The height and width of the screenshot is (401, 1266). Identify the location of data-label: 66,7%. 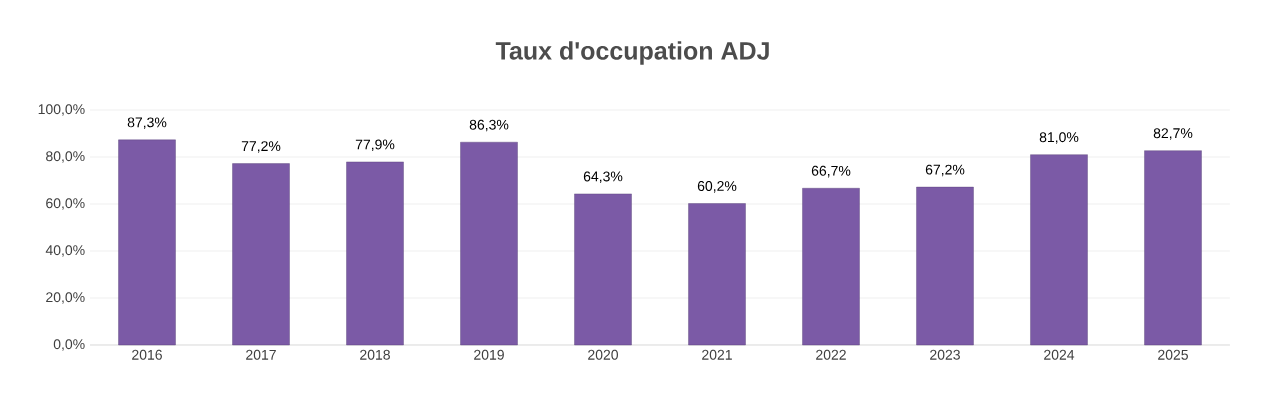
(831, 171).